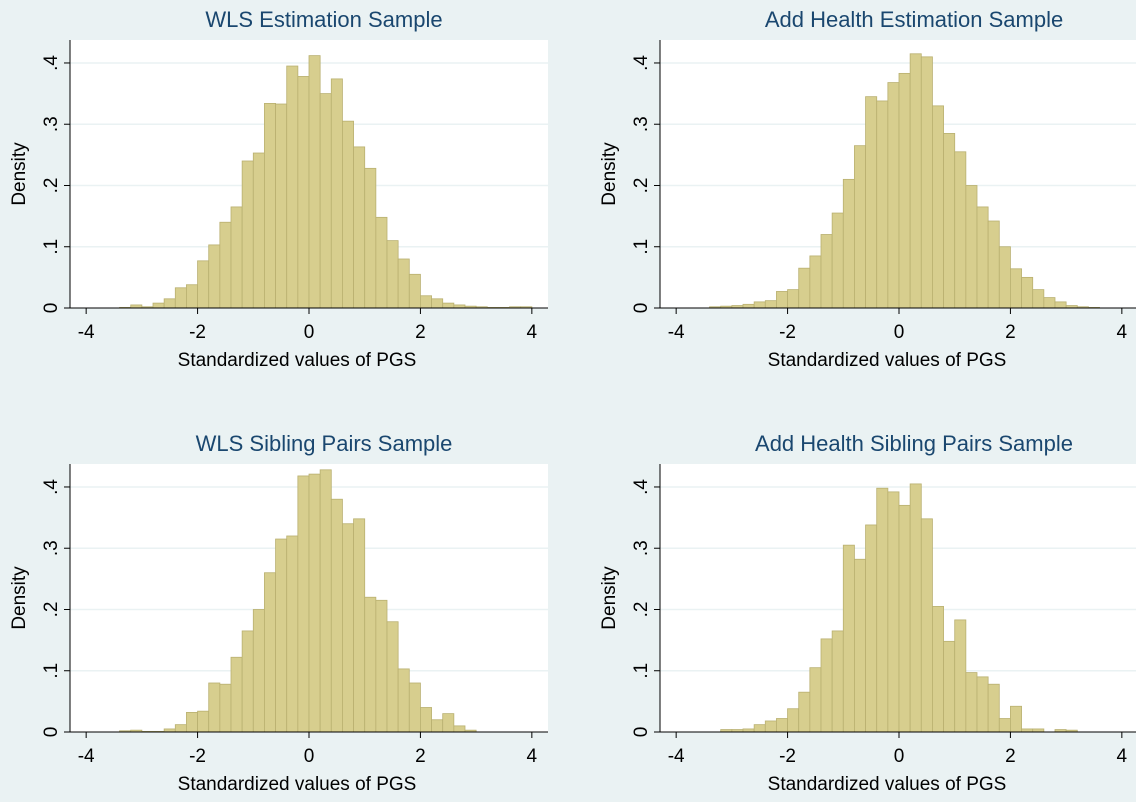 The width and height of the screenshot is (1136, 802). What do you see at coordinates (51, 548) in the screenshot?
I see `y-tick-label: .3` at bounding box center [51, 548].